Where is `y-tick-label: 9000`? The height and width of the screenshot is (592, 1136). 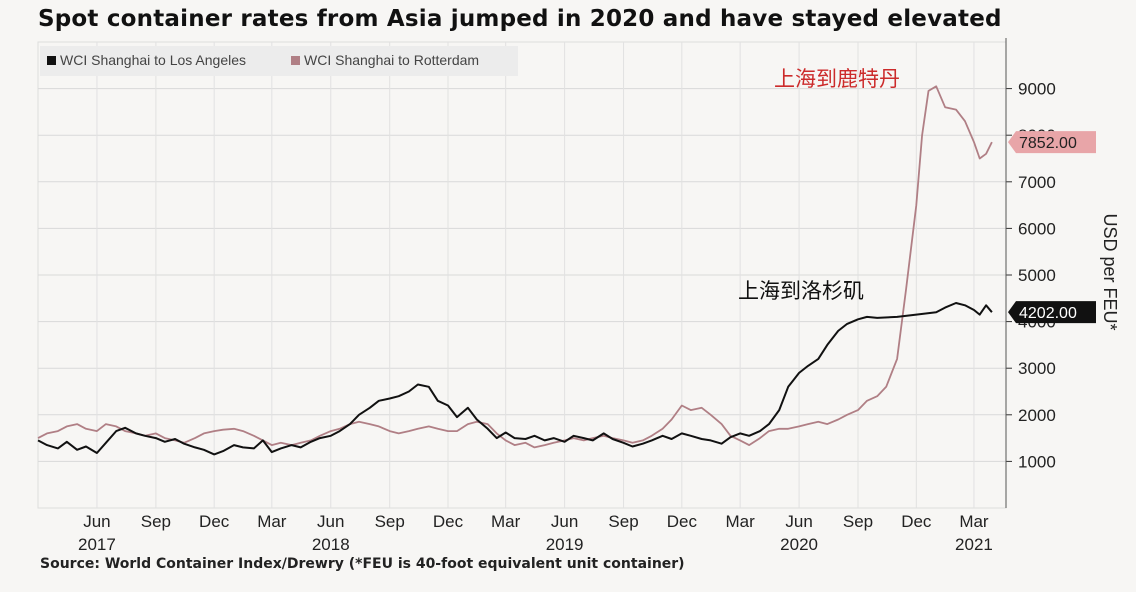
y-tick-label: 9000 is located at coordinates (1037, 89).